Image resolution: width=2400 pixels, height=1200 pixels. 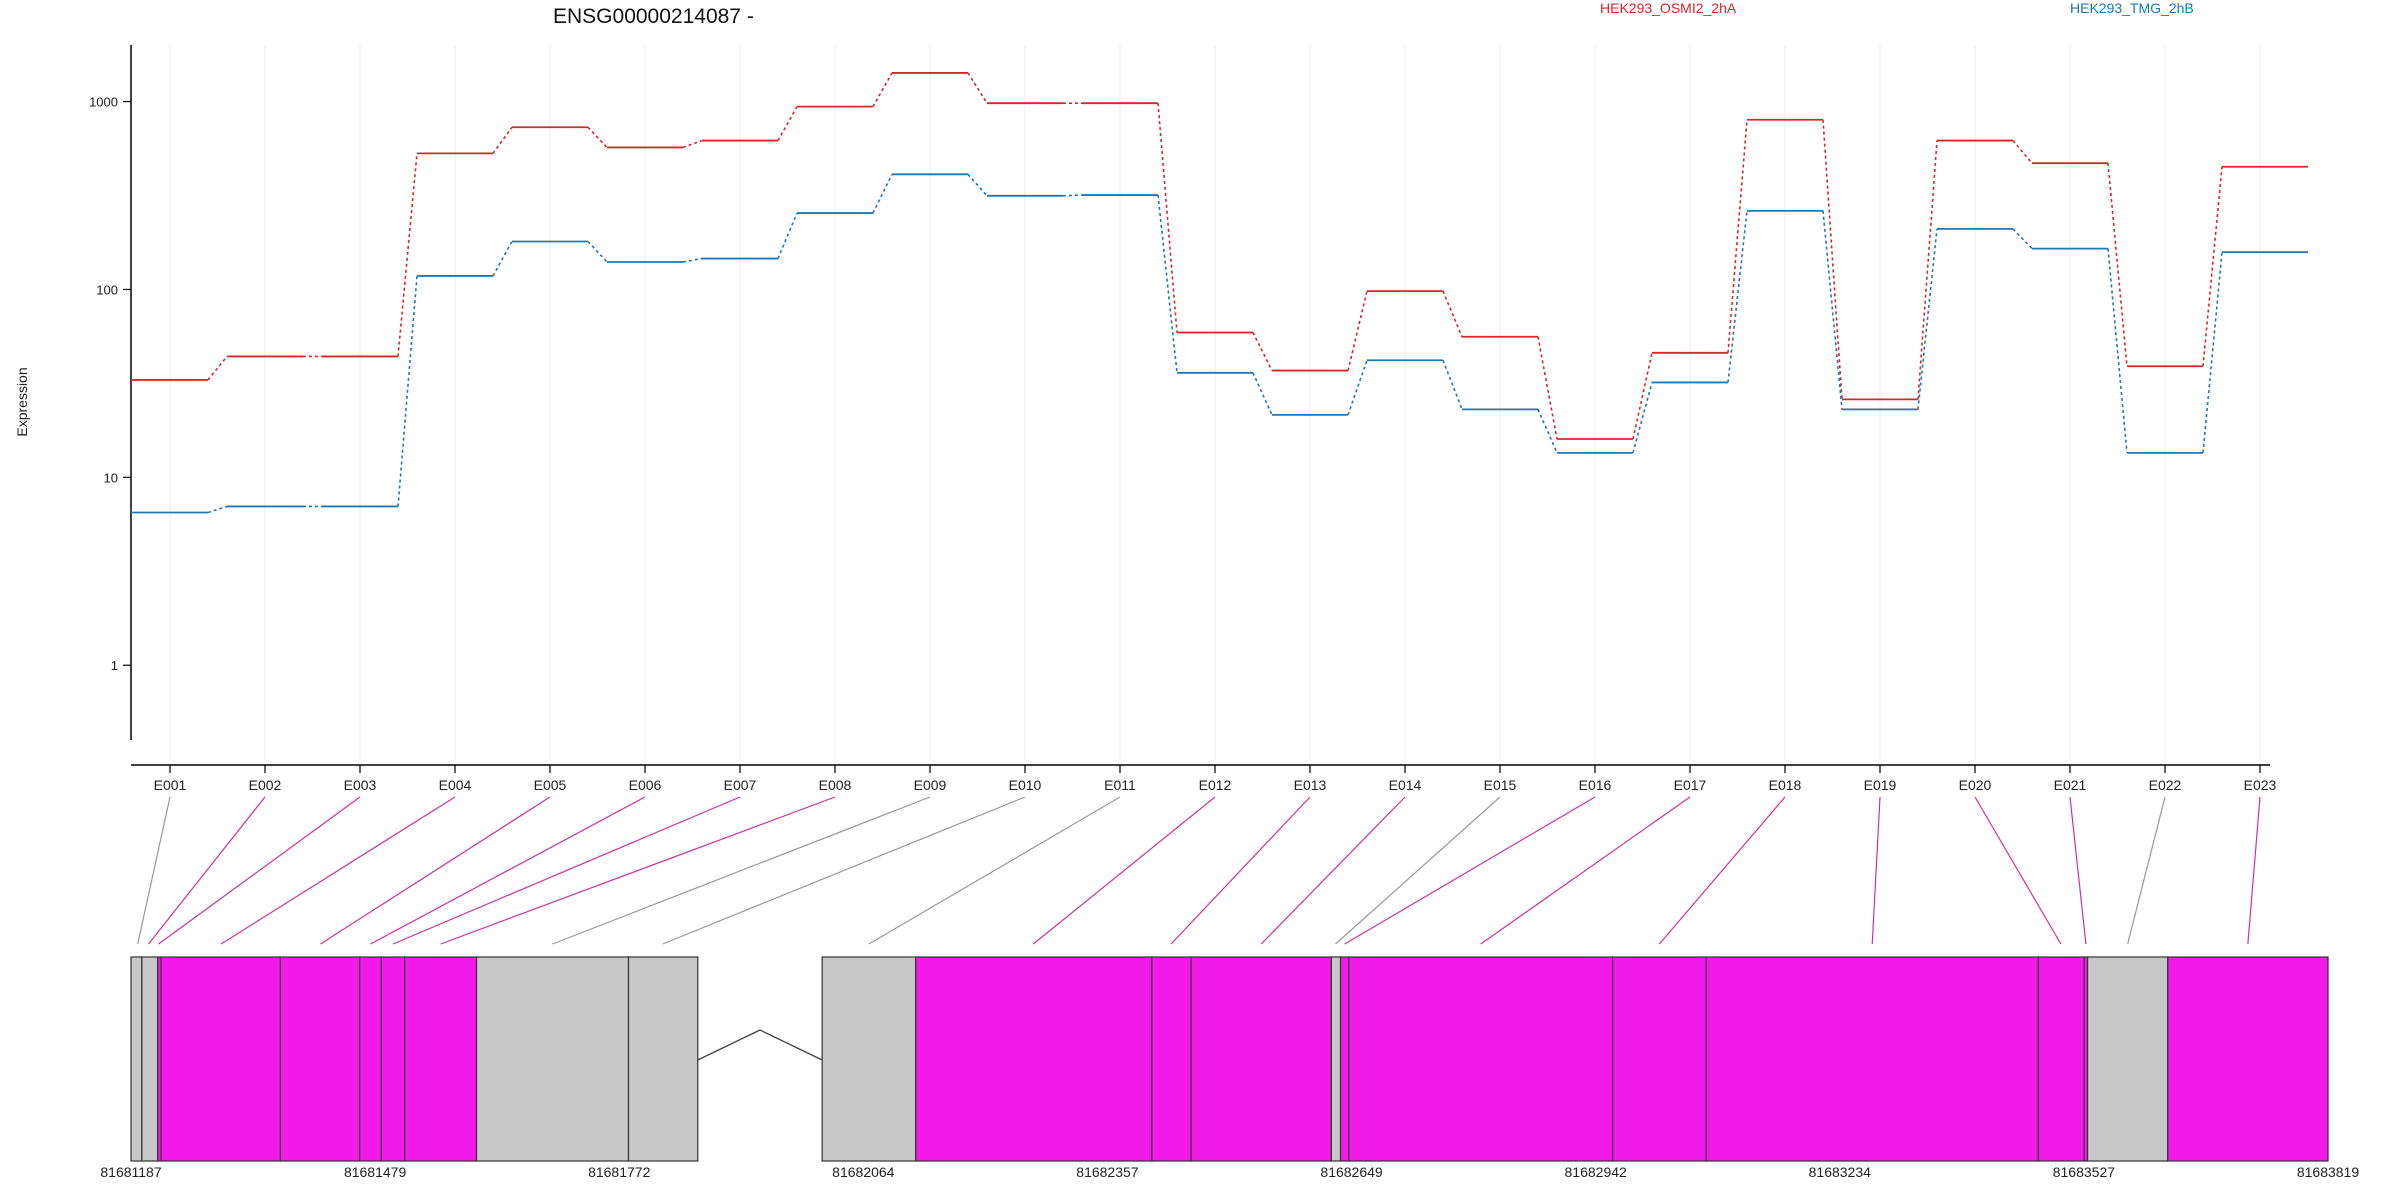 What do you see at coordinates (1120, 785) in the screenshot?
I see `x-tick-label: E011` at bounding box center [1120, 785].